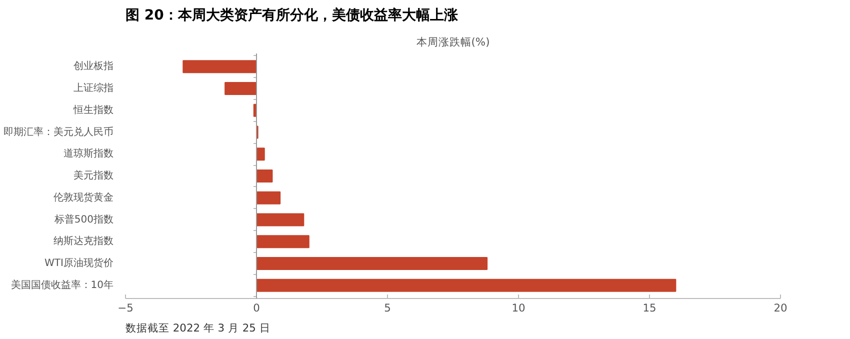 Image resolution: width=850 pixels, height=339 pixels. Describe the element at coordinates (59, 132) in the screenshot. I see `y-tick-label: 即期汇率：美元兑人民币` at that location.